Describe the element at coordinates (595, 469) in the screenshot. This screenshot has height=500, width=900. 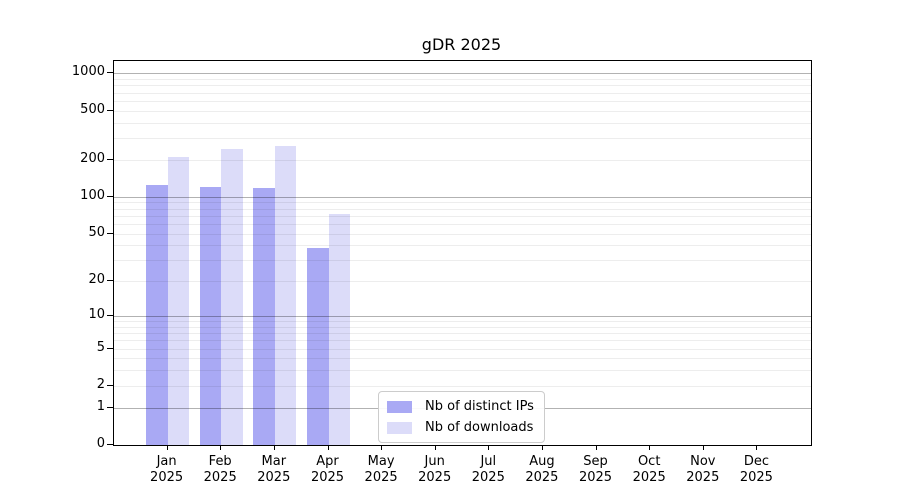
I see `x-tick-label-sep: Sep 2025` at that location.